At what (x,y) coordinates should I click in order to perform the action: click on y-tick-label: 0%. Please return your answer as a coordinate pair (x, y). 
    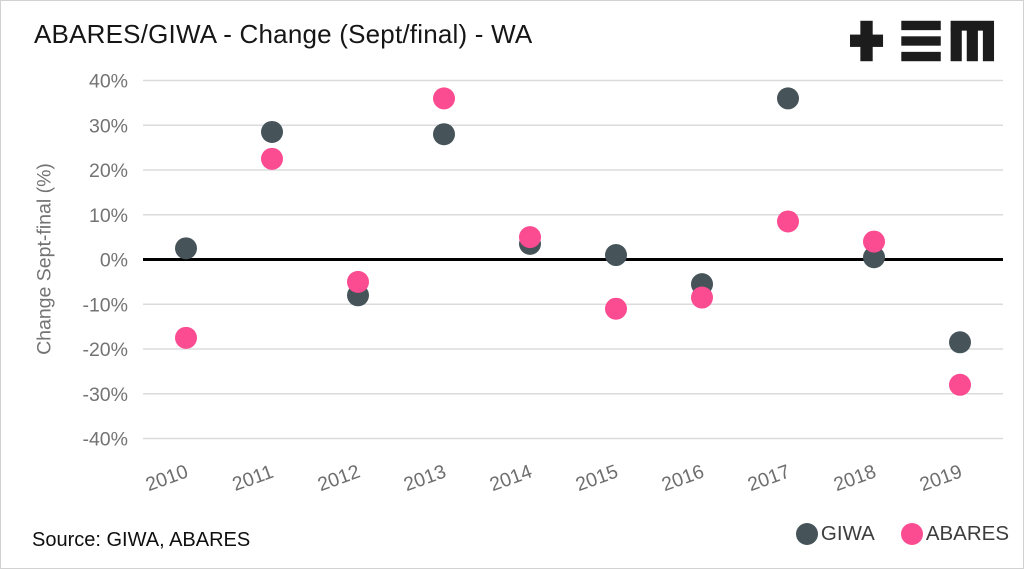
    Looking at the image, I should click on (114, 261).